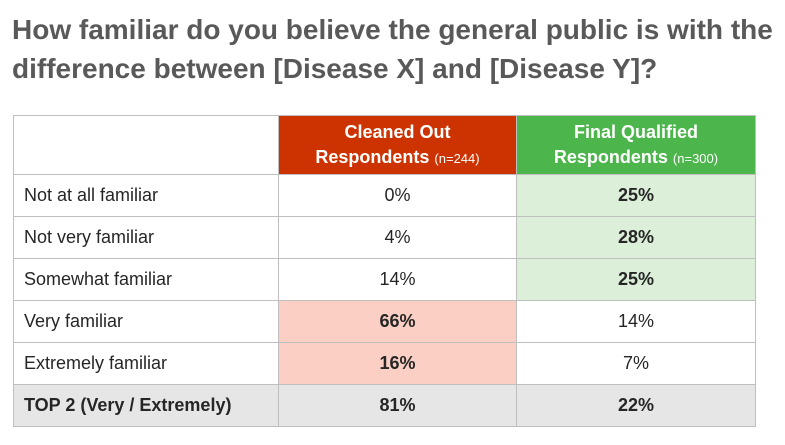 This screenshot has width=785, height=445. I want to click on cleaned-value: 16%, so click(397, 363).